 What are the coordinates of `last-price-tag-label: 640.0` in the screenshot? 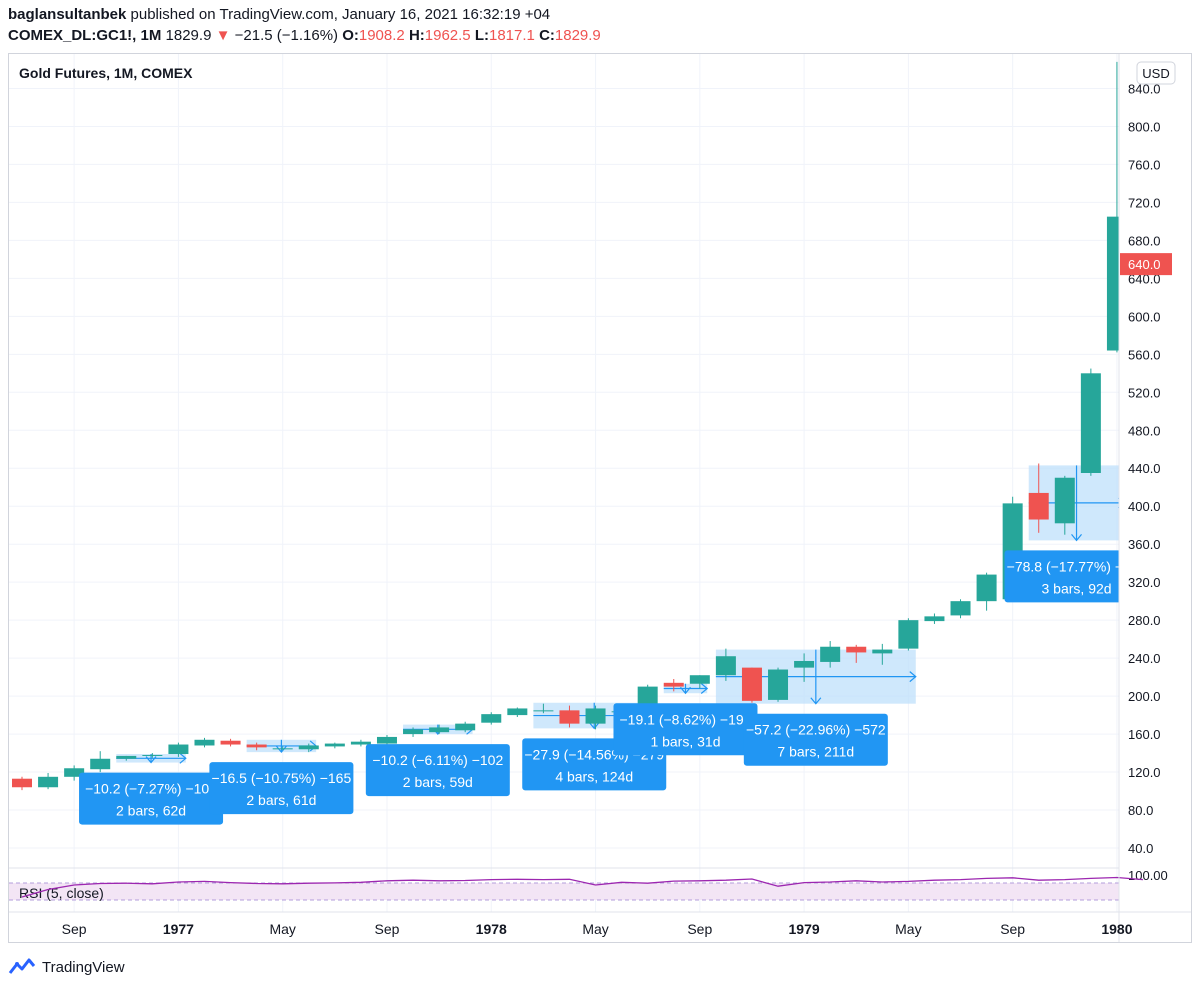 It's located at (1144, 264).